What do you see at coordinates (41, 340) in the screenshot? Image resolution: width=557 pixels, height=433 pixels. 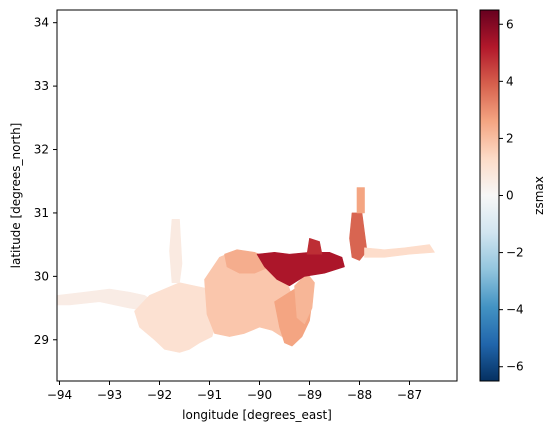 I see `y-tick-label: 29` at bounding box center [41, 340].